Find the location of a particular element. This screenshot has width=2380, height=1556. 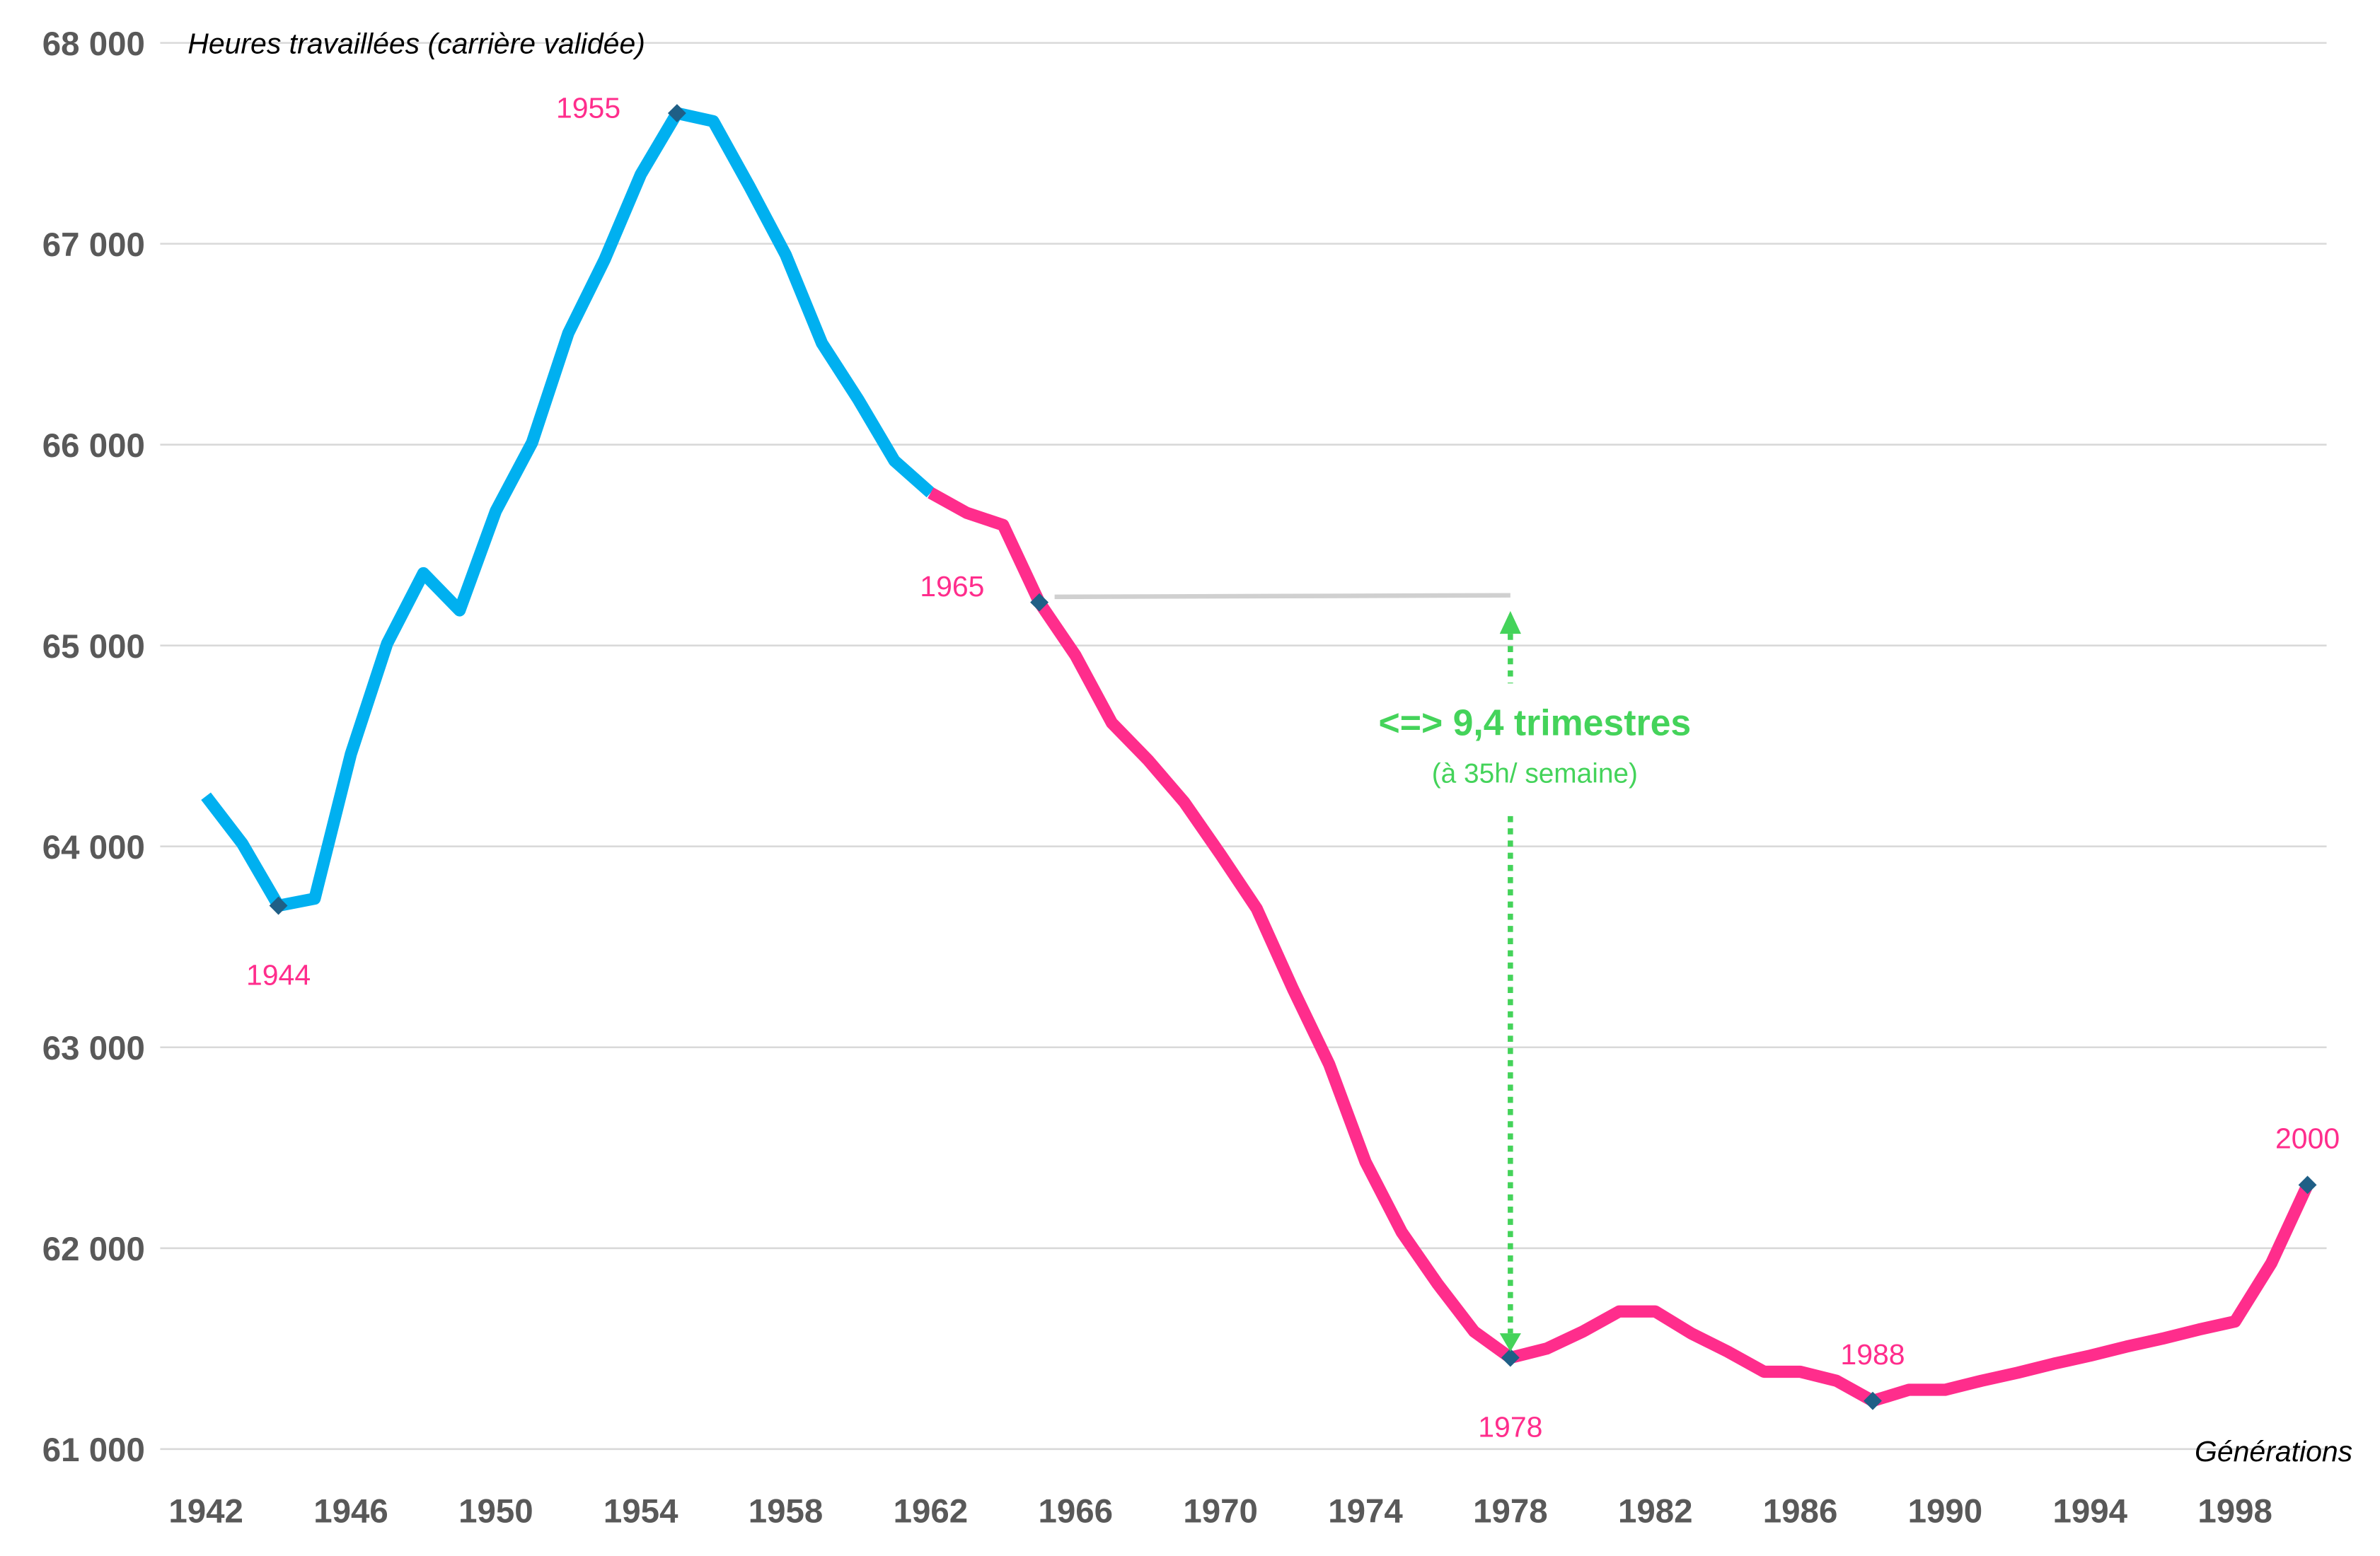

y-tick-label: 68 000 is located at coordinates (94, 44).